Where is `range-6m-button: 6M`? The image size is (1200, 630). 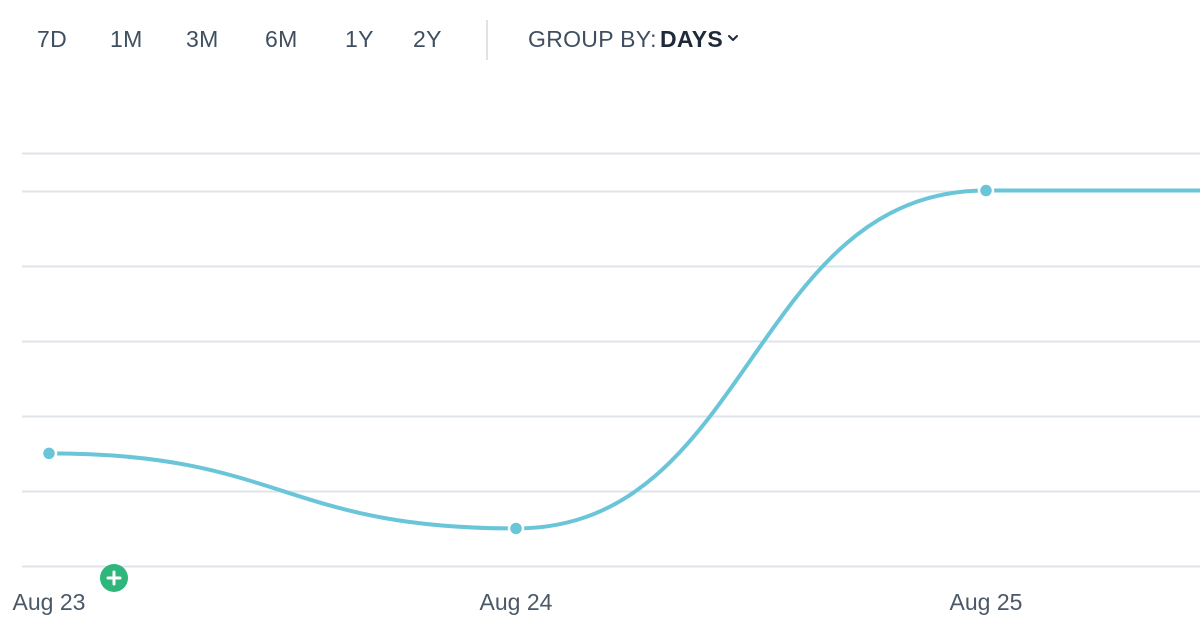 range-6m-button: 6M is located at coordinates (281, 39).